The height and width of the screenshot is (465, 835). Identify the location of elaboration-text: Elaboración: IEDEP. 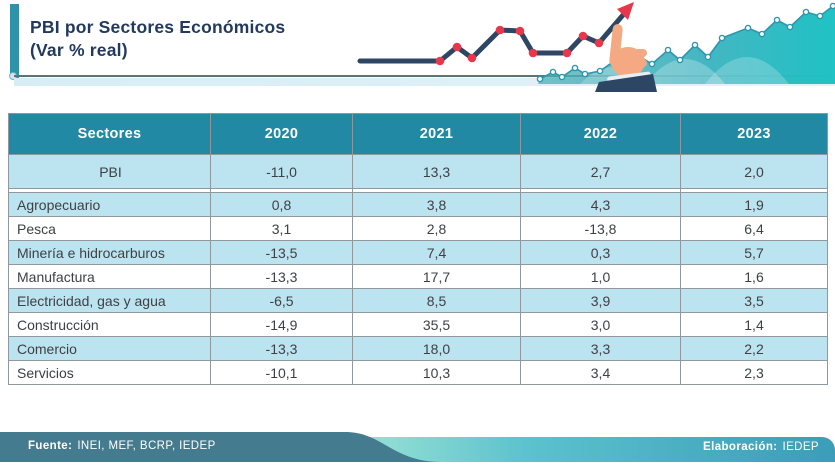
(761, 447).